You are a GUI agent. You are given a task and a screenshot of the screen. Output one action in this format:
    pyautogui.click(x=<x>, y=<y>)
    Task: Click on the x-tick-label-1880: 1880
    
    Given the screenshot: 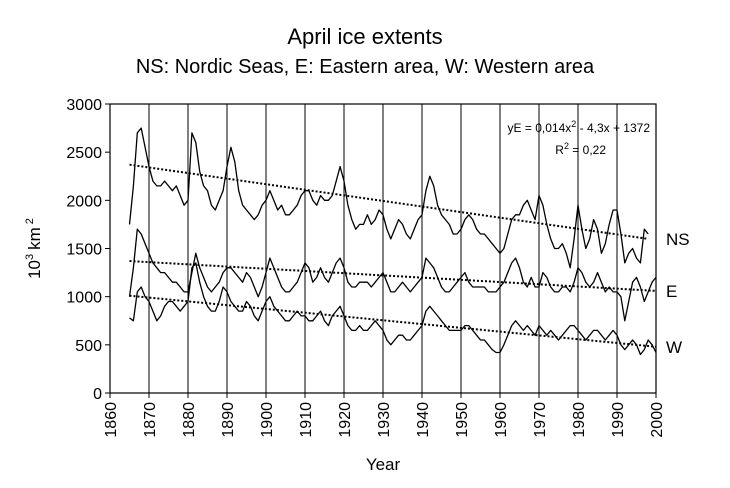 What is the action you would take?
    pyautogui.click(x=189, y=420)
    